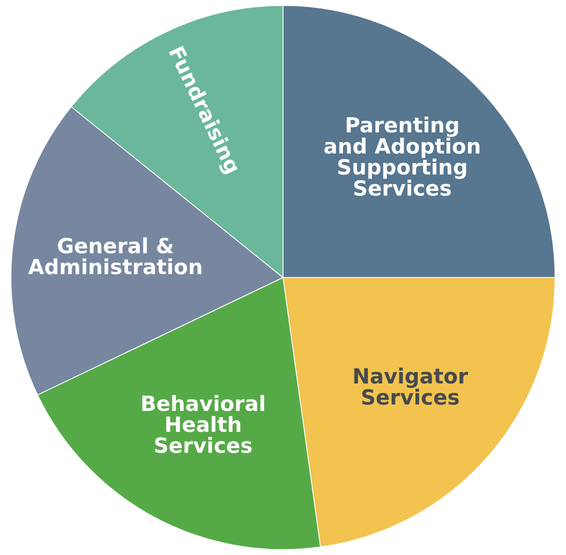 This screenshot has height=555, width=566. I want to click on slice-label: General & Administration, so click(115, 255).